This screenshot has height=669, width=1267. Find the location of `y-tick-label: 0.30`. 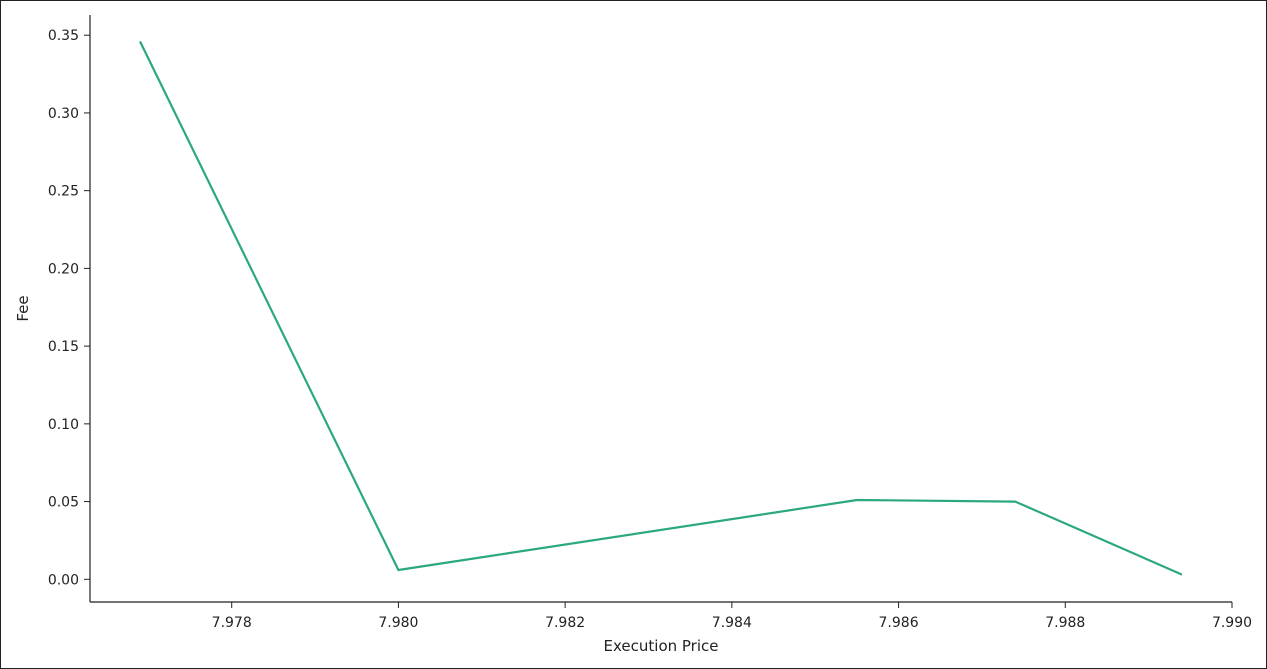

y-tick-label: 0.30 is located at coordinates (63, 114).